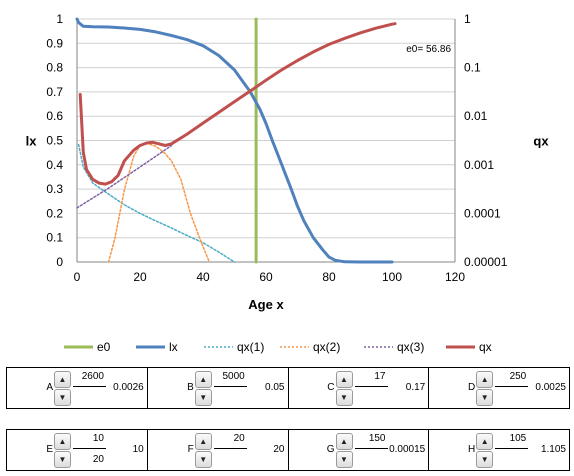 The image size is (574, 476). I want to click on y-left-tick-label: 0.5, so click(54, 141).